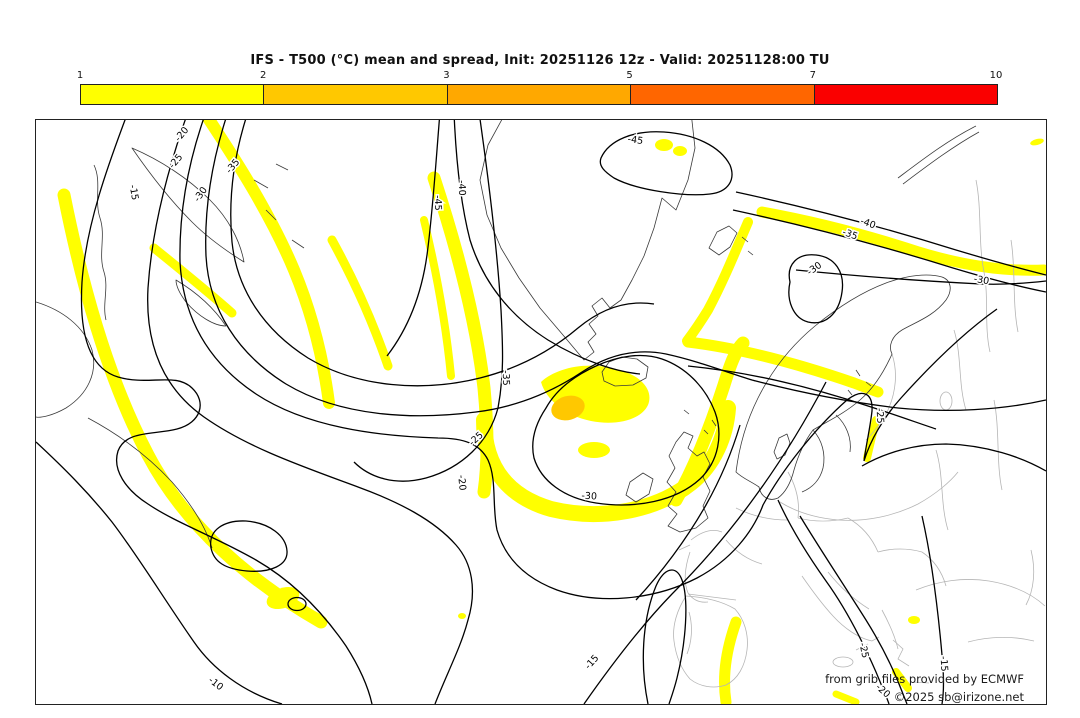 Image resolution: width=1080 pixels, height=718 pixels. I want to click on colorbar-tick-labels: 1 2 3 5 7 10, so click(539, 77).